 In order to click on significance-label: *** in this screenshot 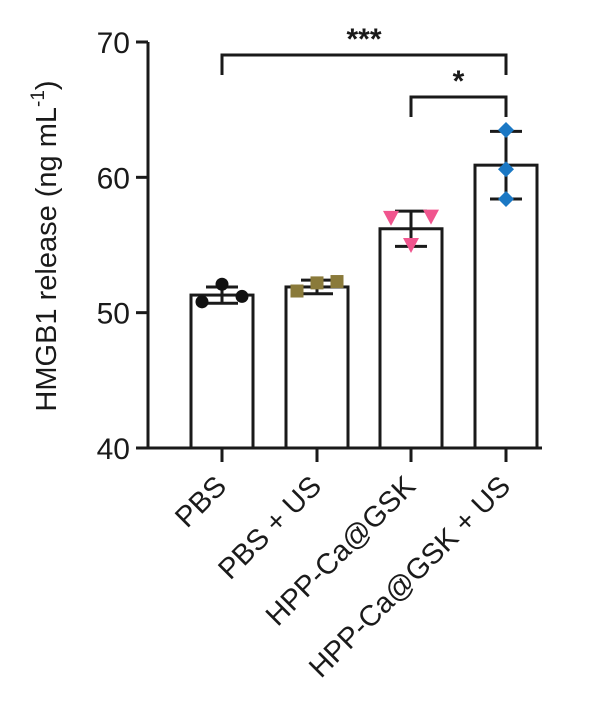, I will do `click(363, 39)`.